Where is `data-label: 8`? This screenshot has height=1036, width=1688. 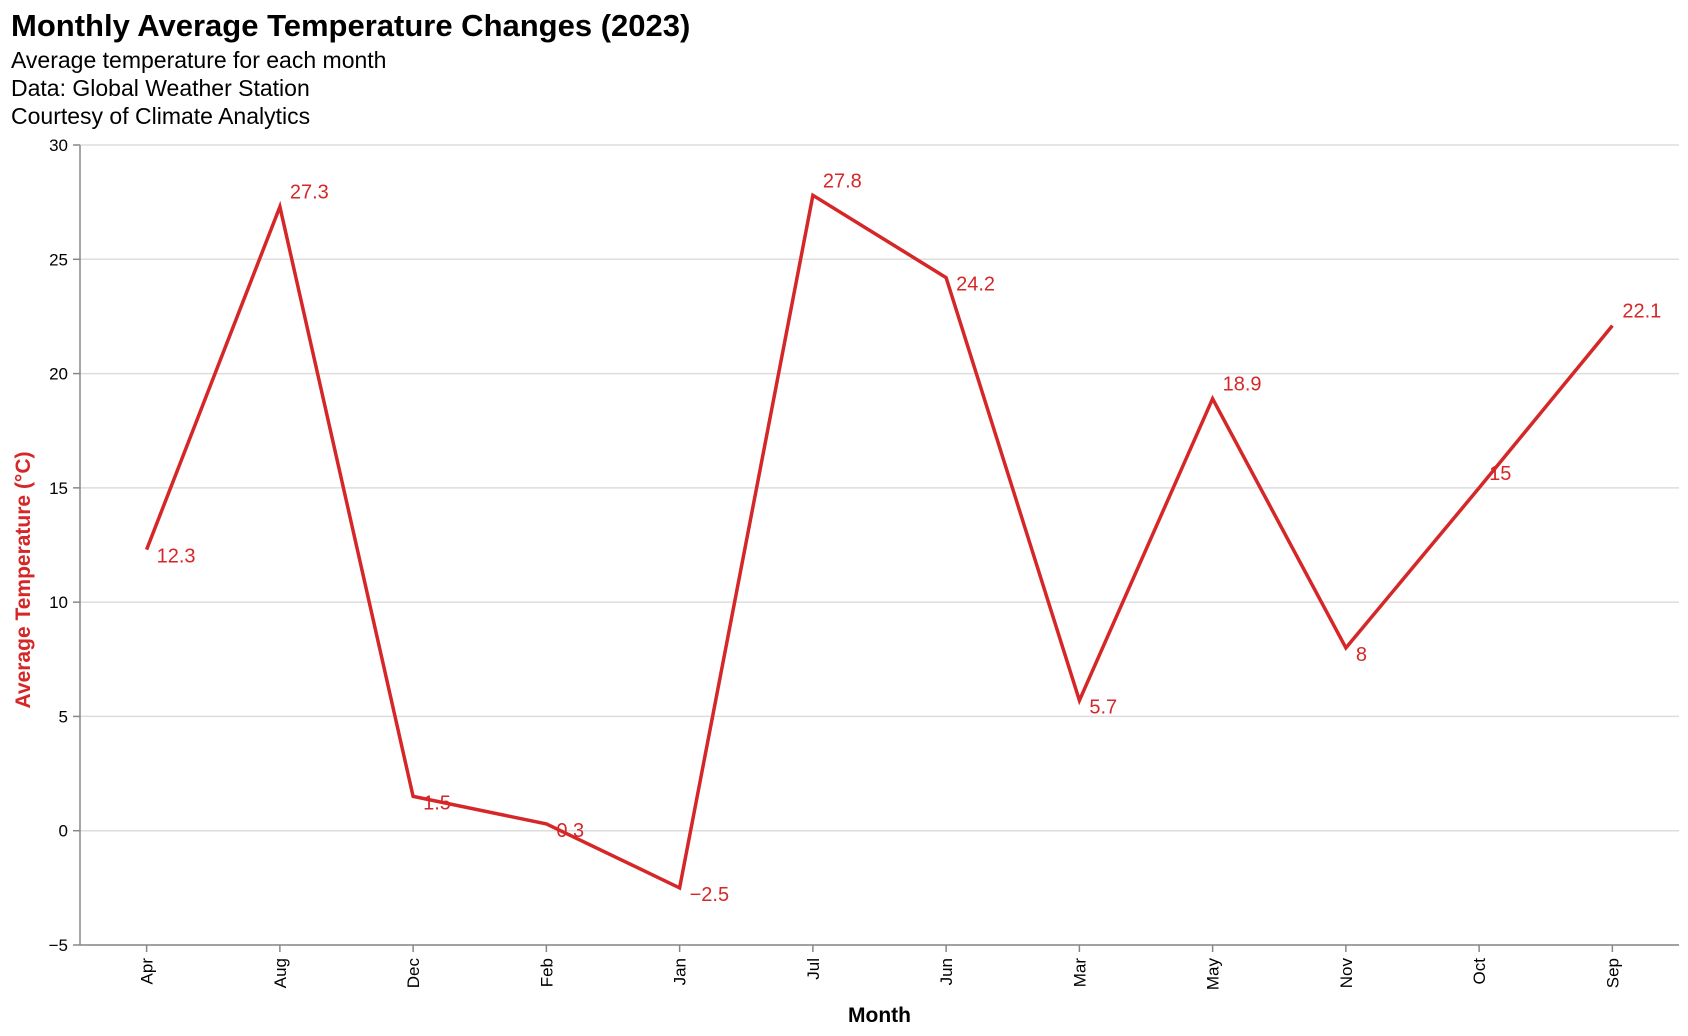
data-label: 8 is located at coordinates (1361, 655).